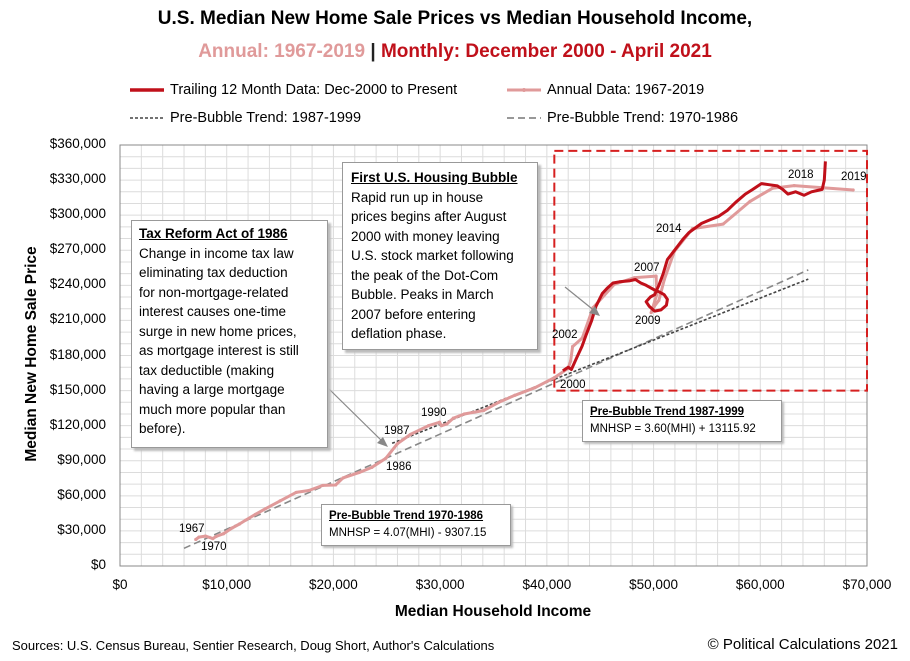 The width and height of the screenshot is (910, 661). What do you see at coordinates (801, 175) in the screenshot?
I see `year-label-2018: 2018` at bounding box center [801, 175].